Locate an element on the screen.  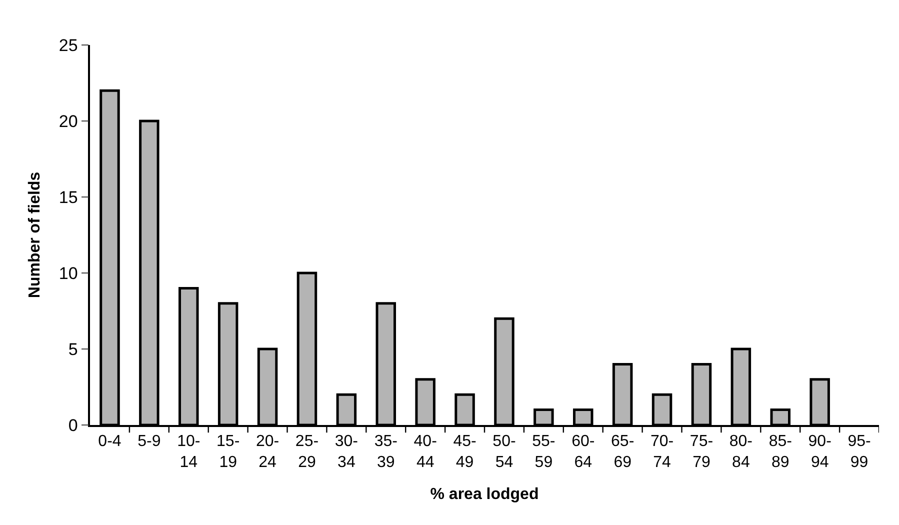
x-tick-label: 50-54 is located at coordinates (504, 451).